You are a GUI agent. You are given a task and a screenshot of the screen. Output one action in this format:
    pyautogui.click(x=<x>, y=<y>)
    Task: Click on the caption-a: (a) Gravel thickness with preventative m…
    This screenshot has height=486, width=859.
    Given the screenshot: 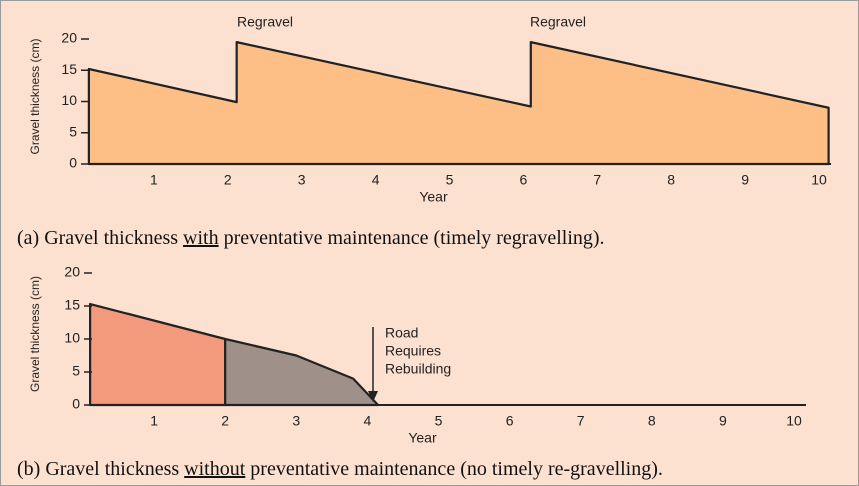 What is the action you would take?
    pyautogui.click(x=311, y=238)
    